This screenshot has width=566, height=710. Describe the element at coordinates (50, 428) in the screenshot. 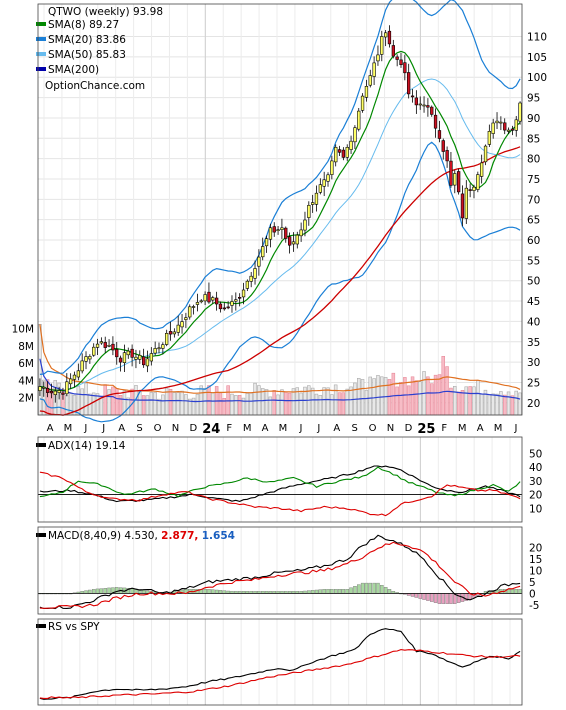

I see `x-axis-label: A` at that location.